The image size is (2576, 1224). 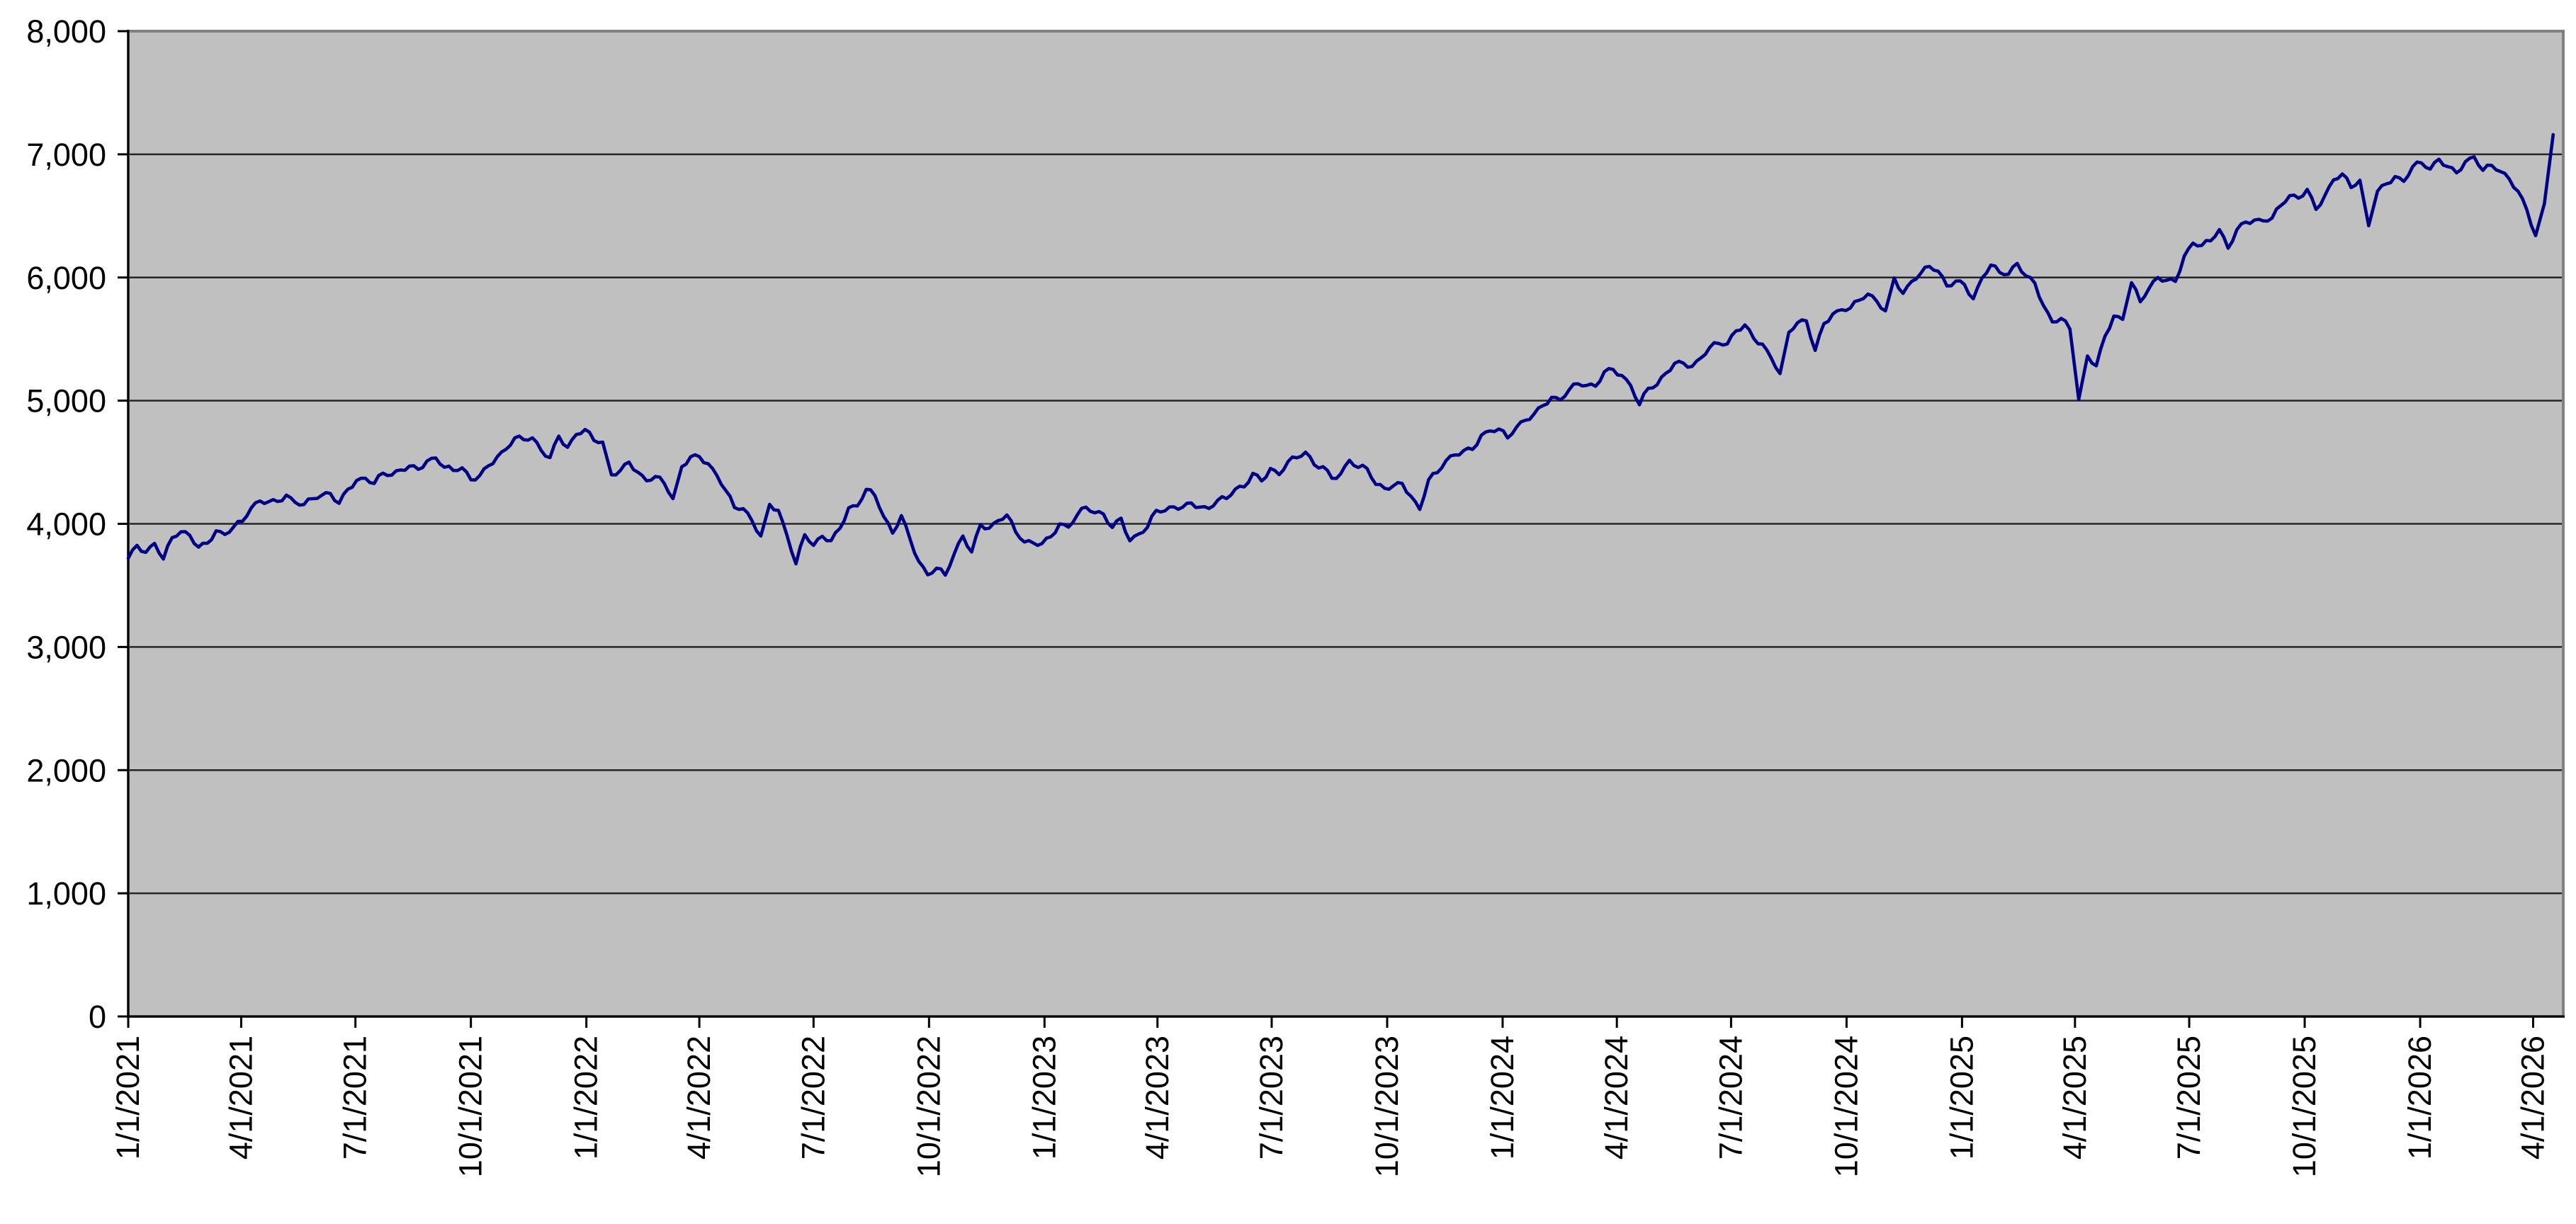 What do you see at coordinates (2420, 1098) in the screenshot?
I see `x-axis-label: 1/1/2026` at bounding box center [2420, 1098].